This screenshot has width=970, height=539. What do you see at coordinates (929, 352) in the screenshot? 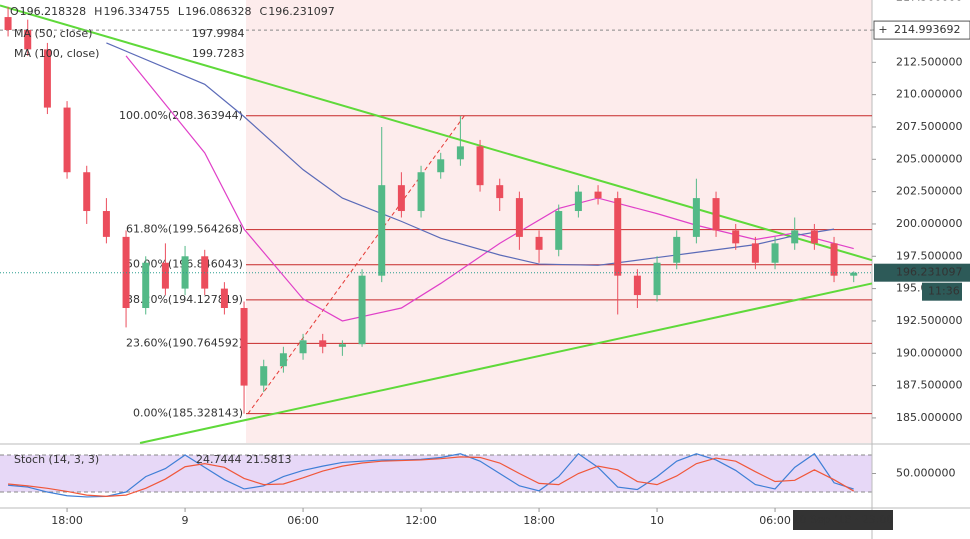
I see `y-tick-label: 190.000000` at bounding box center [929, 352].